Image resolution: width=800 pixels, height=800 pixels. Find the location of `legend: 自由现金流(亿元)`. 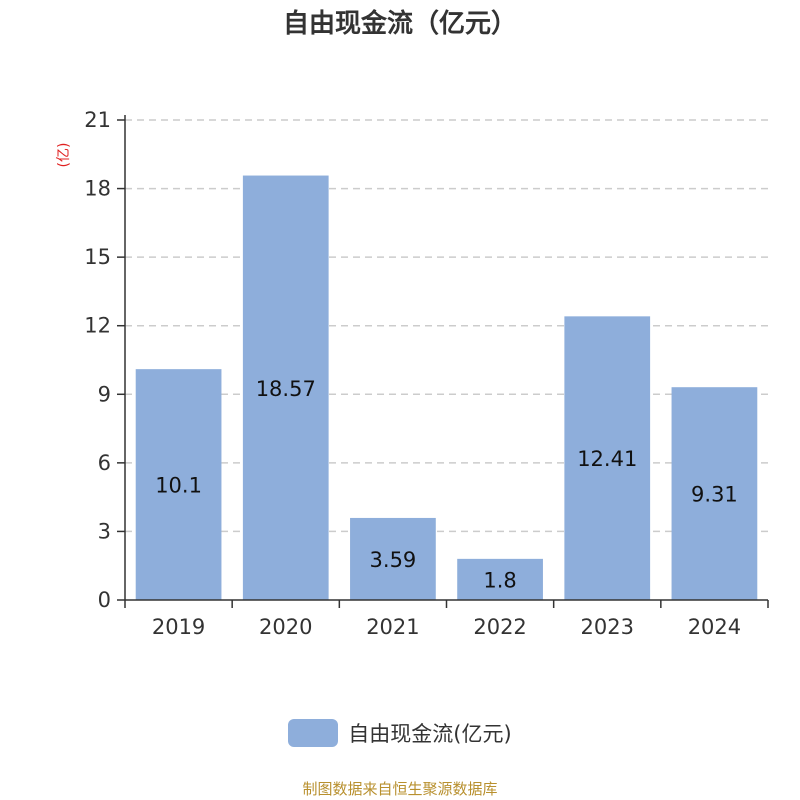

legend: 自由现金流(亿元) is located at coordinates (400, 733).